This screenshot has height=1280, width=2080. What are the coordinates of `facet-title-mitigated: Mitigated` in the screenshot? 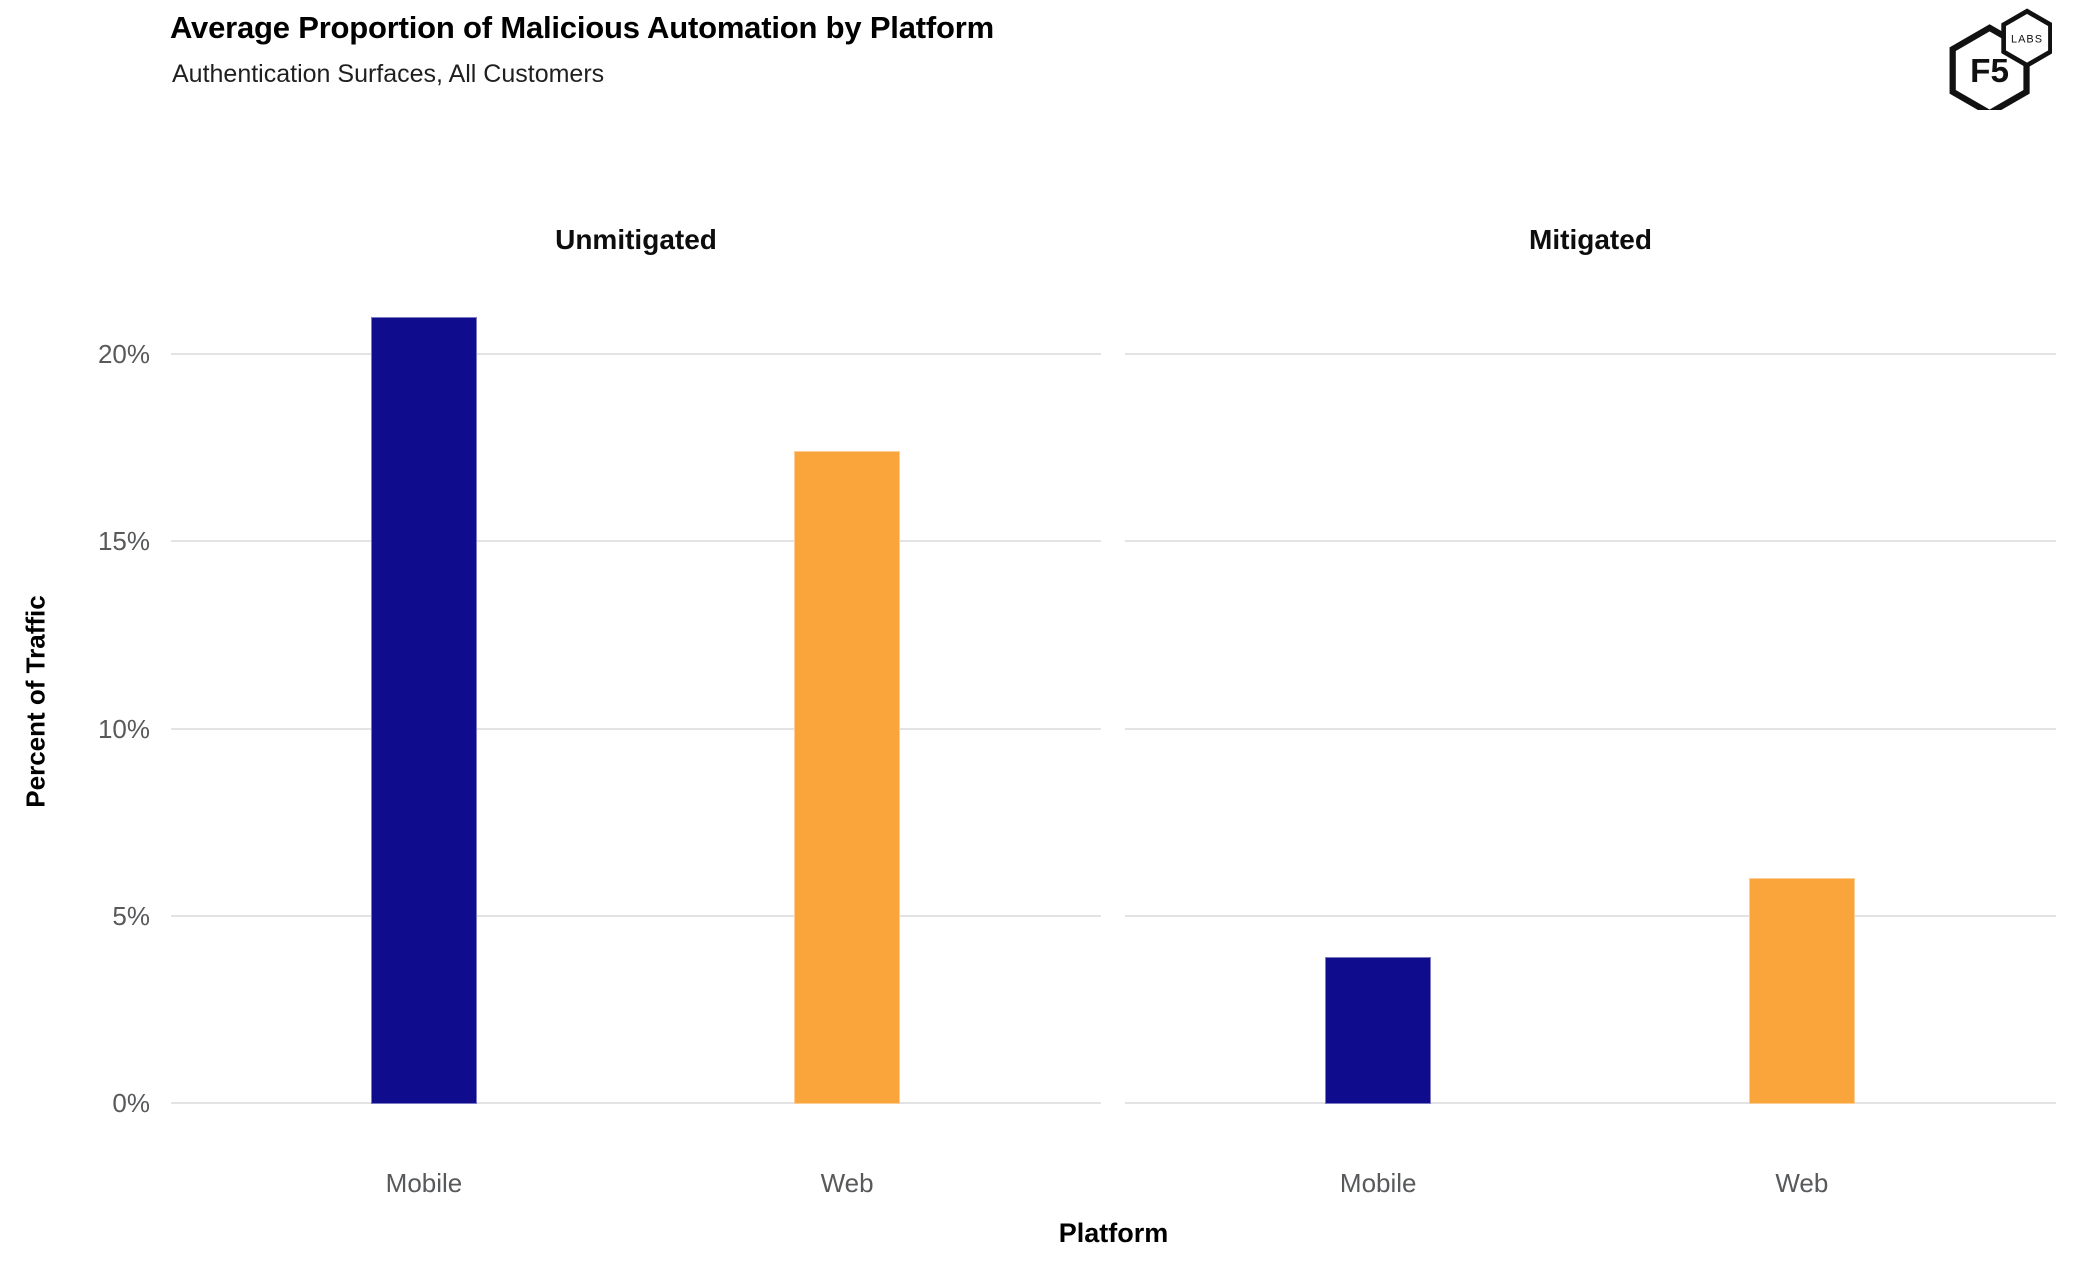 It's located at (1590, 239).